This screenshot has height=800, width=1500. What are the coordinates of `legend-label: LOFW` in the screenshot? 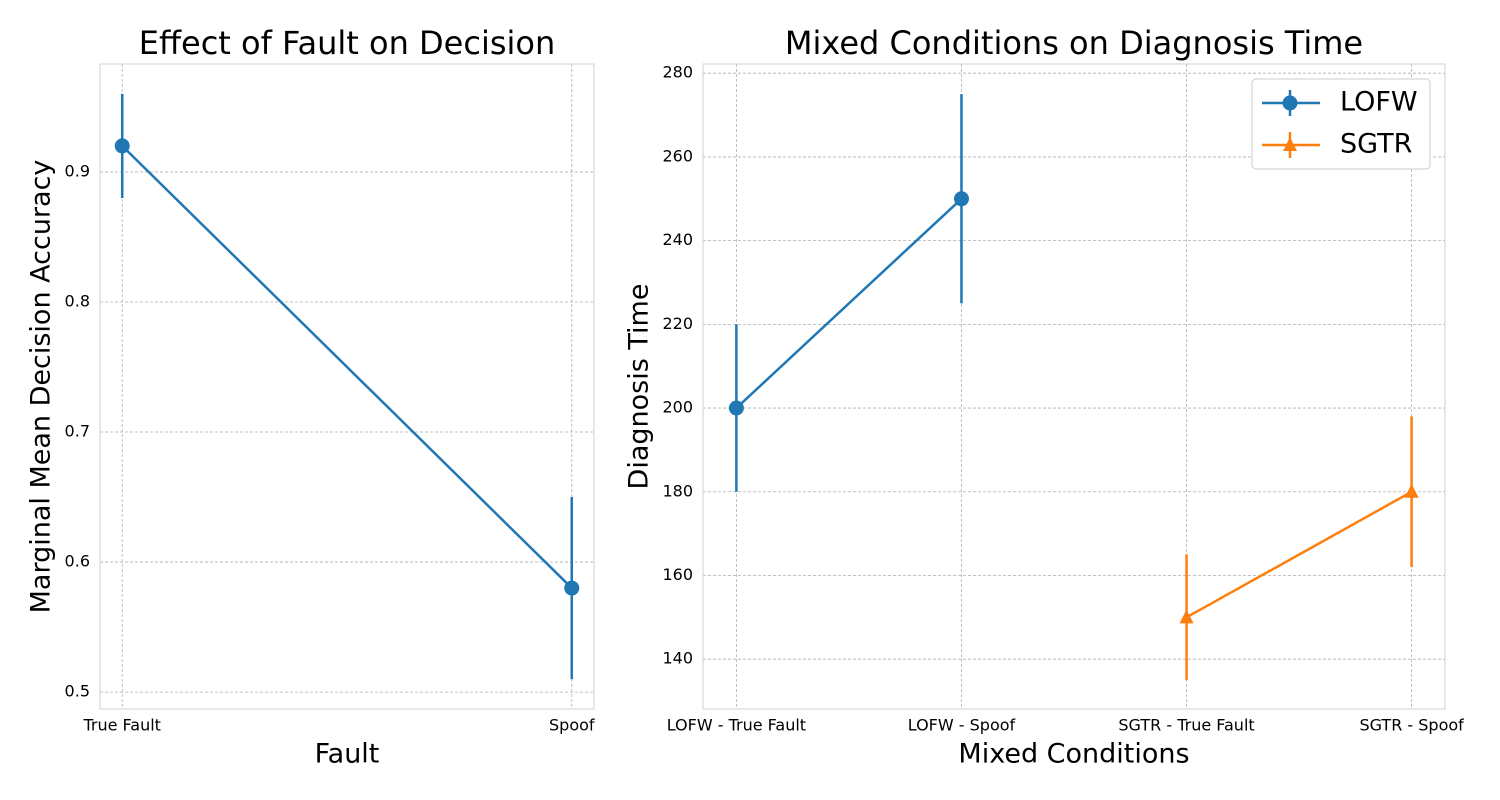 It's located at (1379, 102).